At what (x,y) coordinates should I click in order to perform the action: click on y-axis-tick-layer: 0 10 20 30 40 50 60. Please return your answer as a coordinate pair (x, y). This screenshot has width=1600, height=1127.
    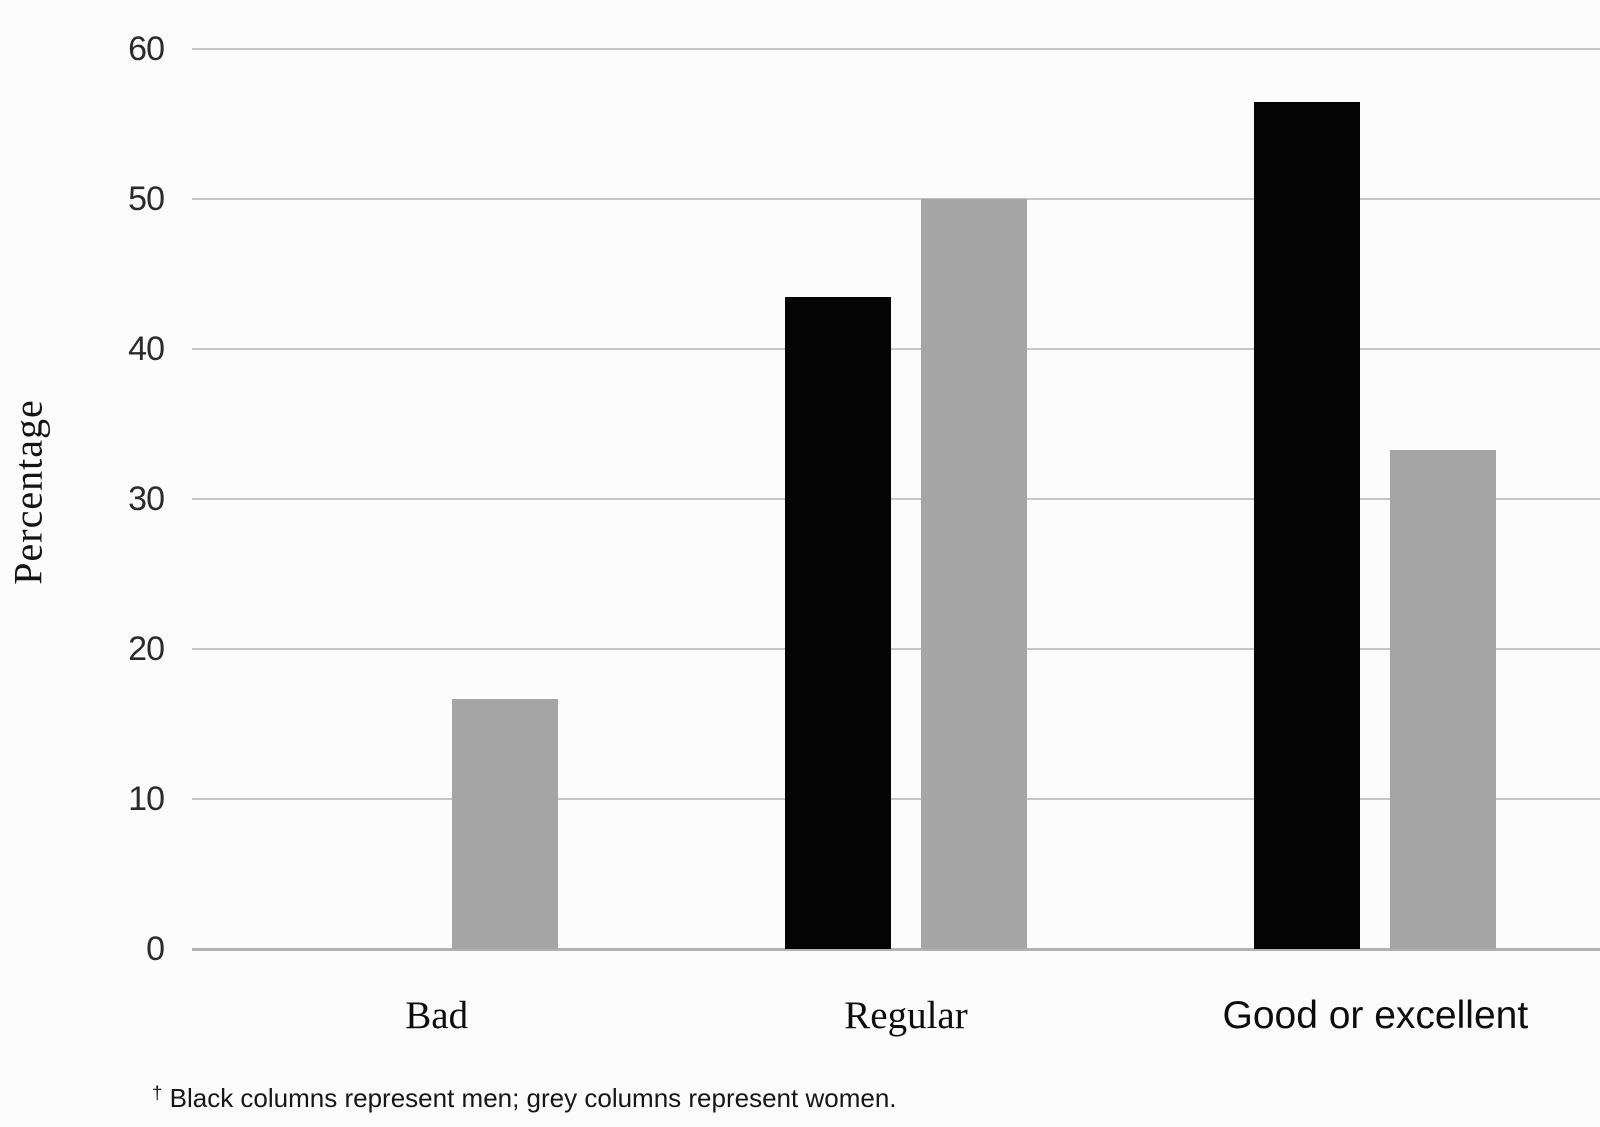
    Looking at the image, I should click on (86, 499).